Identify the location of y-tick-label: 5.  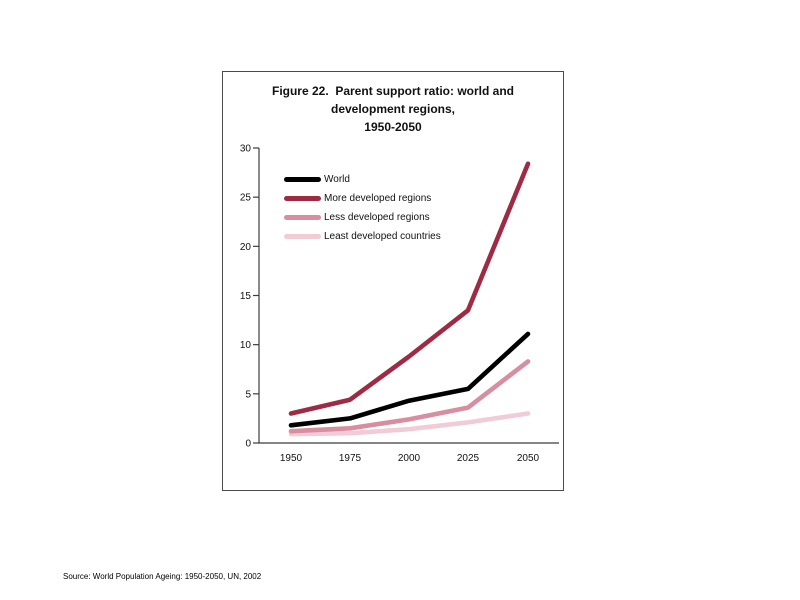
(248, 394).